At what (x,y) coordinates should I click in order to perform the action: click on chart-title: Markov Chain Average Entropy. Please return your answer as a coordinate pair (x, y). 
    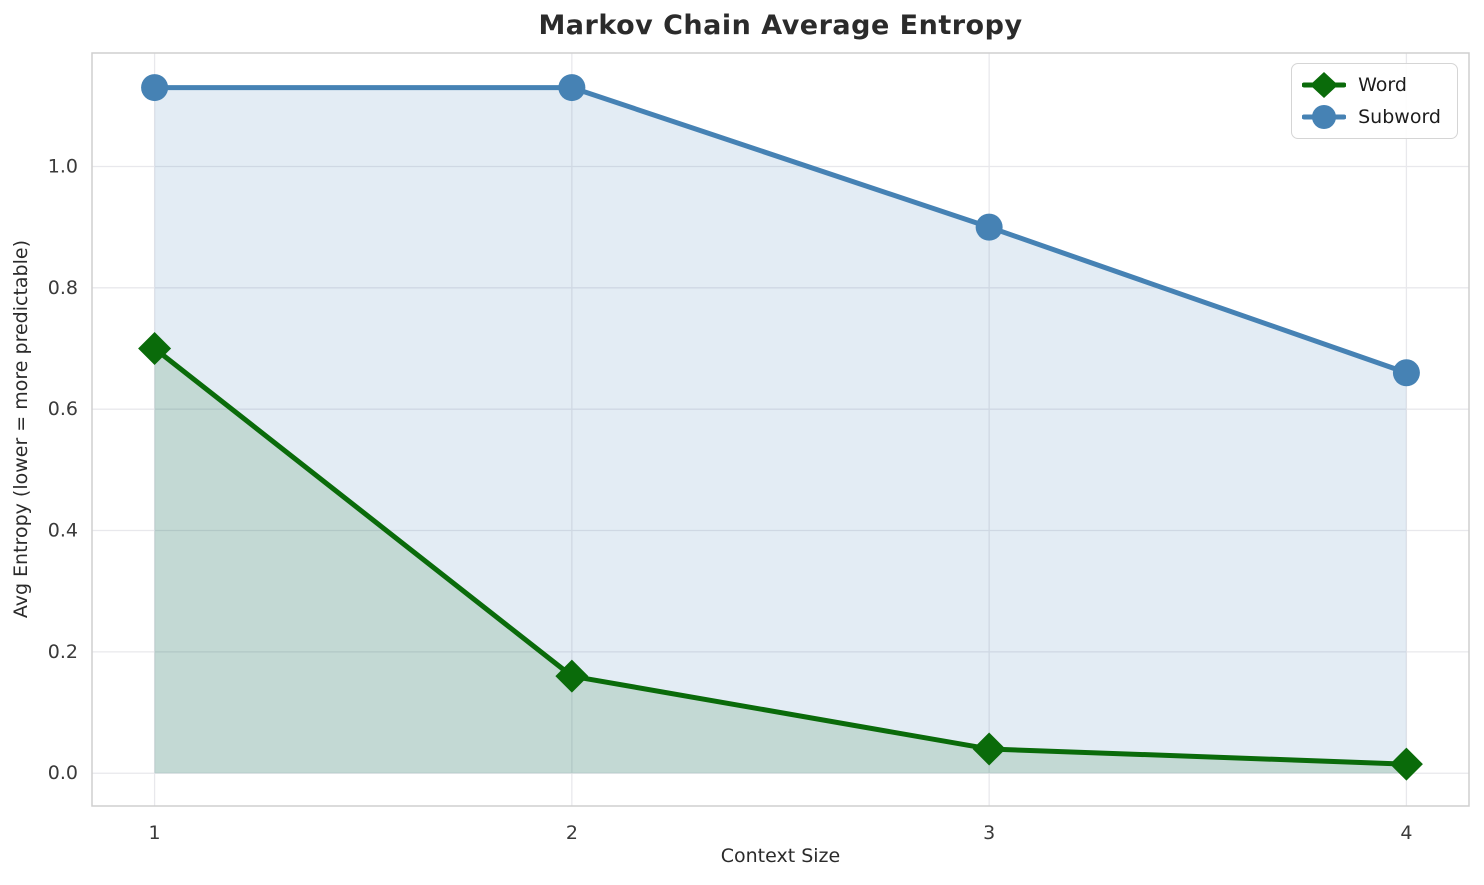
    Looking at the image, I should click on (780, 25).